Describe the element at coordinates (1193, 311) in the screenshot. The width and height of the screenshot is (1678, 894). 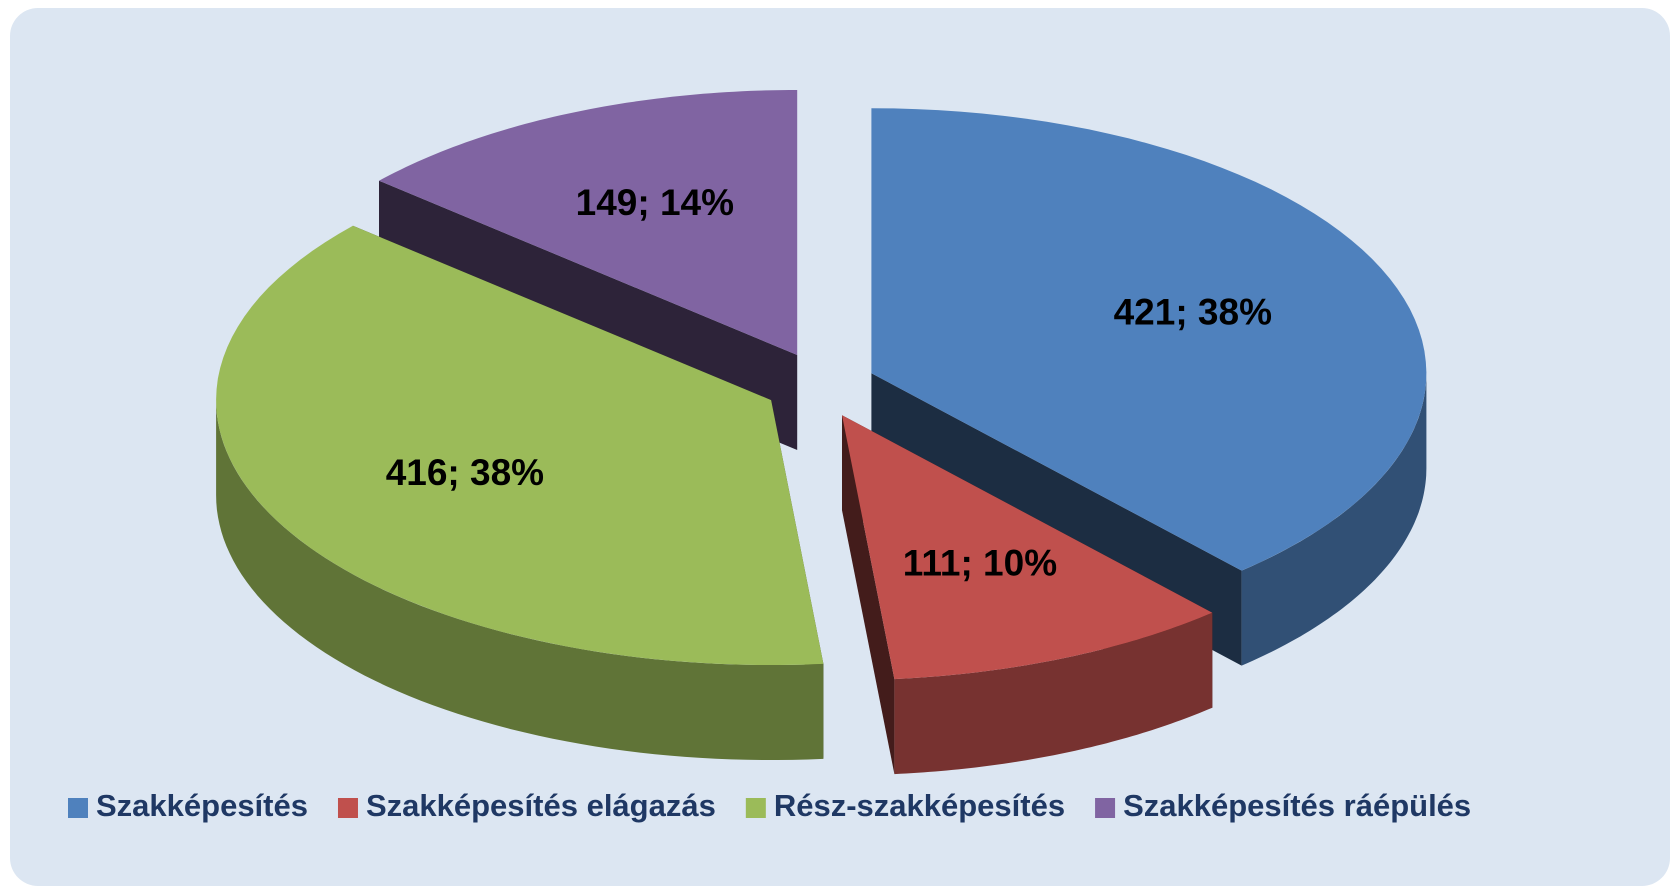
I see `data-label: 421; 38%` at that location.